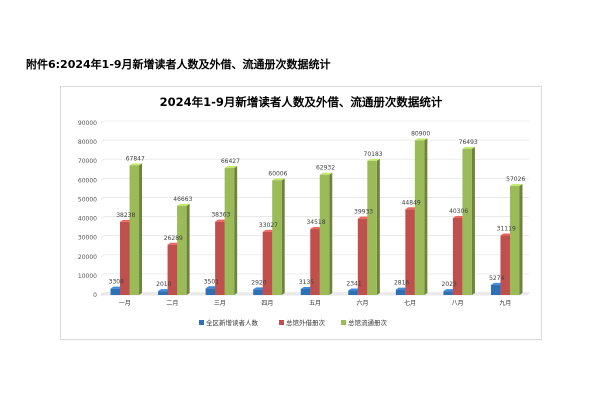  I want to click on data-label: 46663, so click(182, 199).